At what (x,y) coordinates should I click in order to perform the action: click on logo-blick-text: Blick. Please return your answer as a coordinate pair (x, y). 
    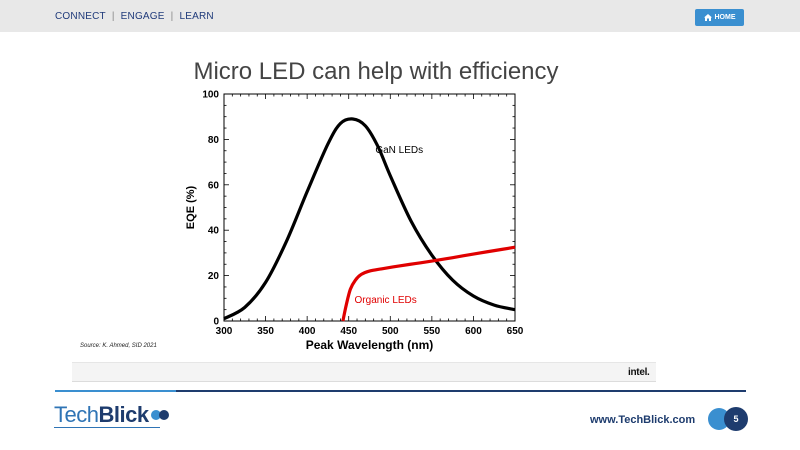
    Looking at the image, I should click on (123, 414).